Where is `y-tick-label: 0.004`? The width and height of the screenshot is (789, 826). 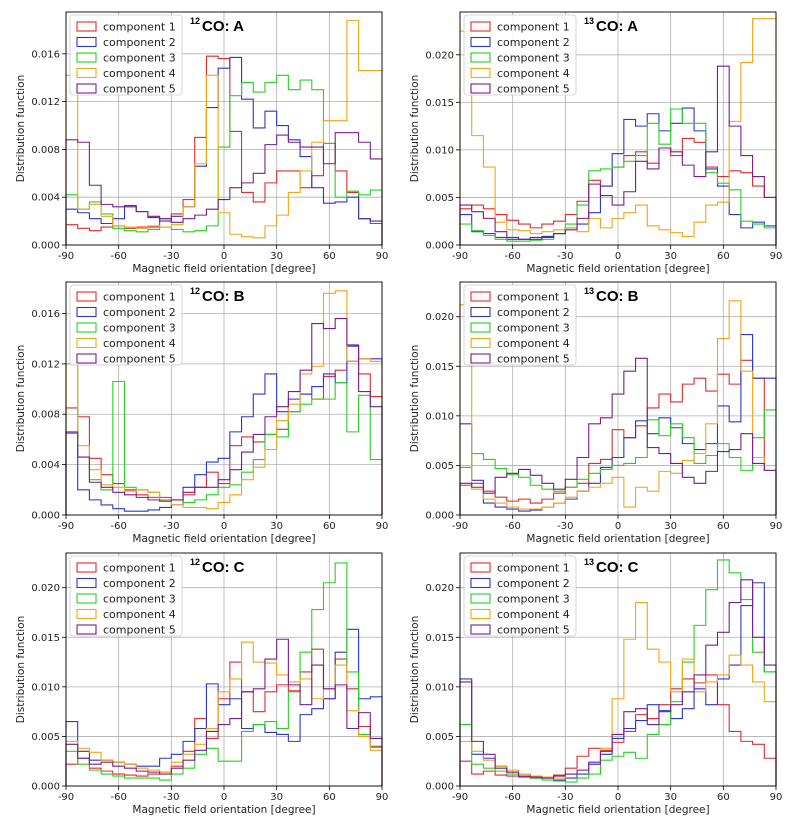
y-tick-label: 0.004 is located at coordinates (45, 465).